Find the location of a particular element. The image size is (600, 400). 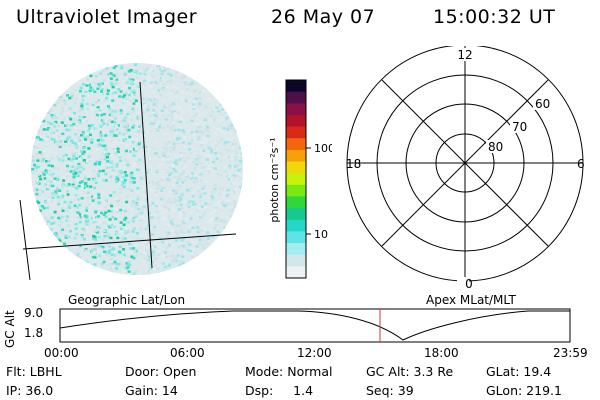

mlat-label-80: 80 is located at coordinates (495, 147).